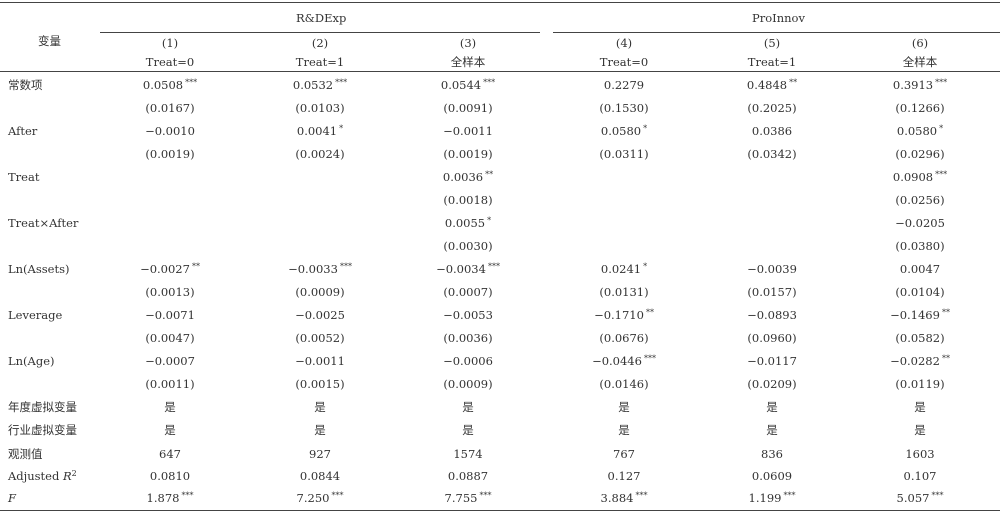 This screenshot has width=1000, height=515. What do you see at coordinates (920, 338) in the screenshot?
I see `std-error-cell: (0.0582)` at bounding box center [920, 338].